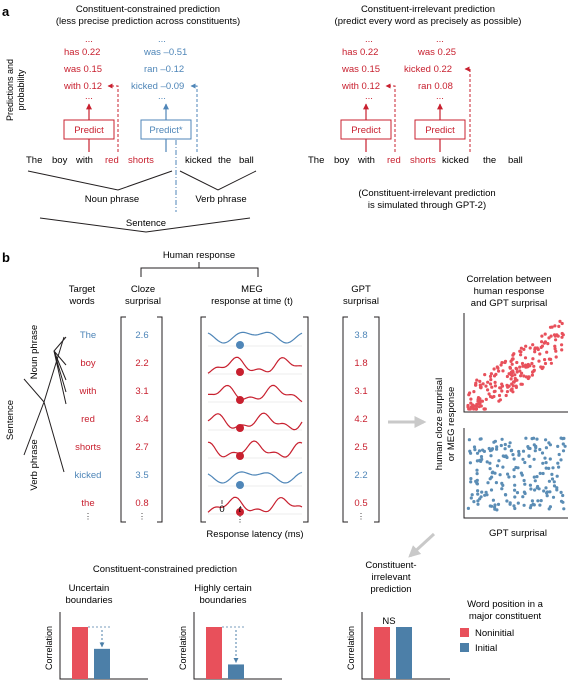  Describe the element at coordinates (141, 335) in the screenshot. I see `cloze-value: 2.6` at that location.